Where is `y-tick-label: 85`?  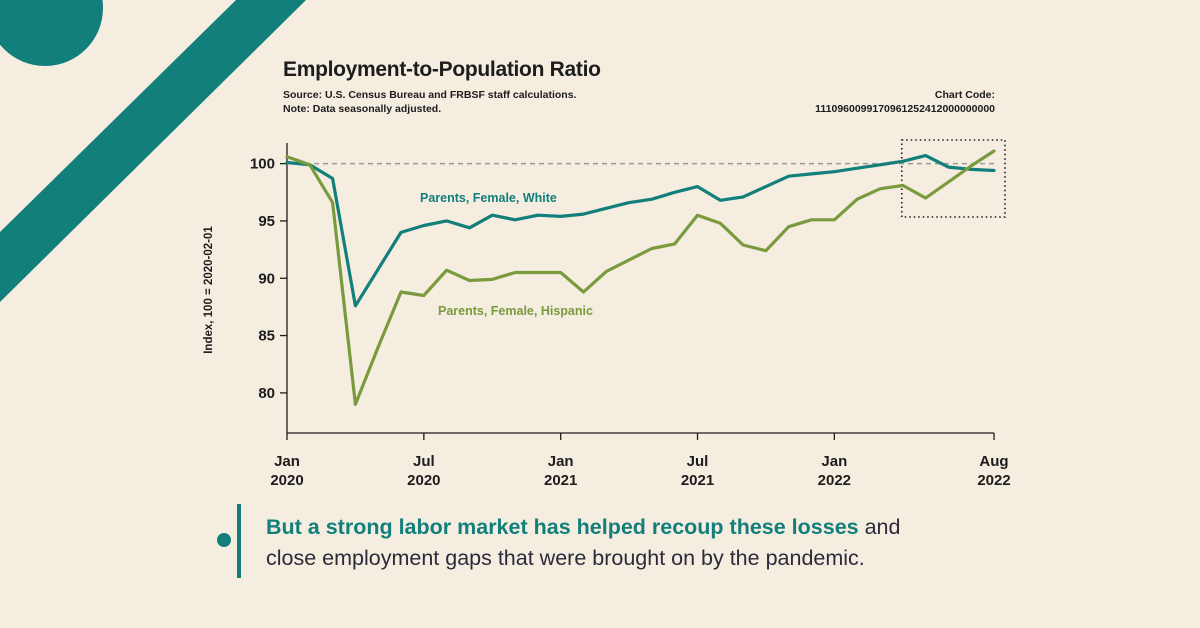
y-tick-label: 85 is located at coordinates (266, 336).